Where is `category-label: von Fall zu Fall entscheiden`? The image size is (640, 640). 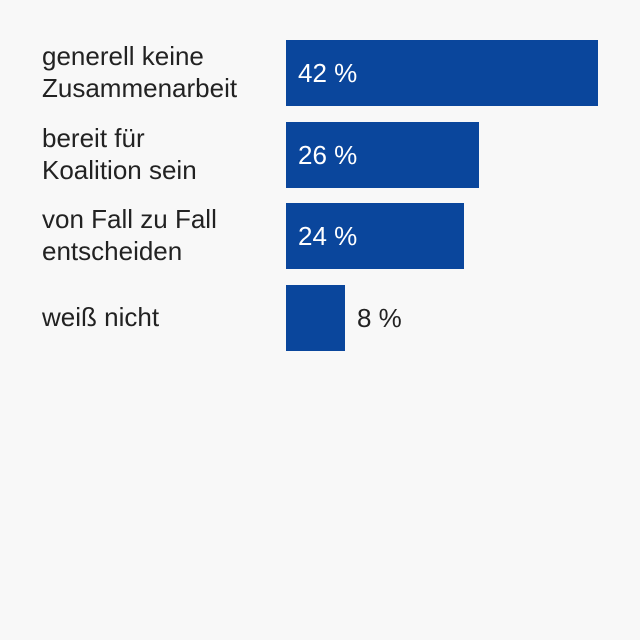 category-label: von Fall zu Fall entscheiden is located at coordinates (129, 235).